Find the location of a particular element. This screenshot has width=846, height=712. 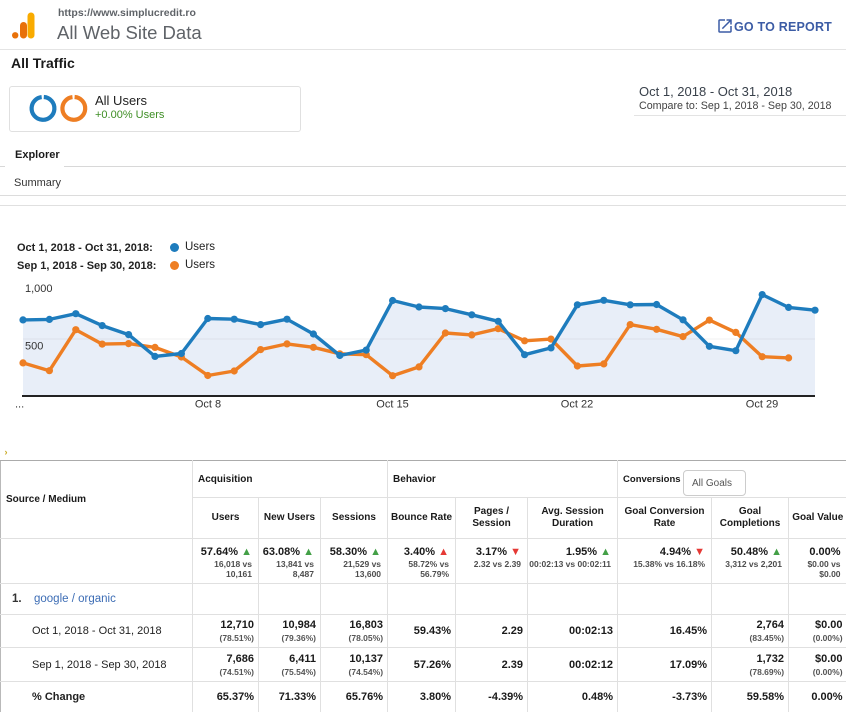

svg-text: Oct 29 is located at coordinates (762, 405).